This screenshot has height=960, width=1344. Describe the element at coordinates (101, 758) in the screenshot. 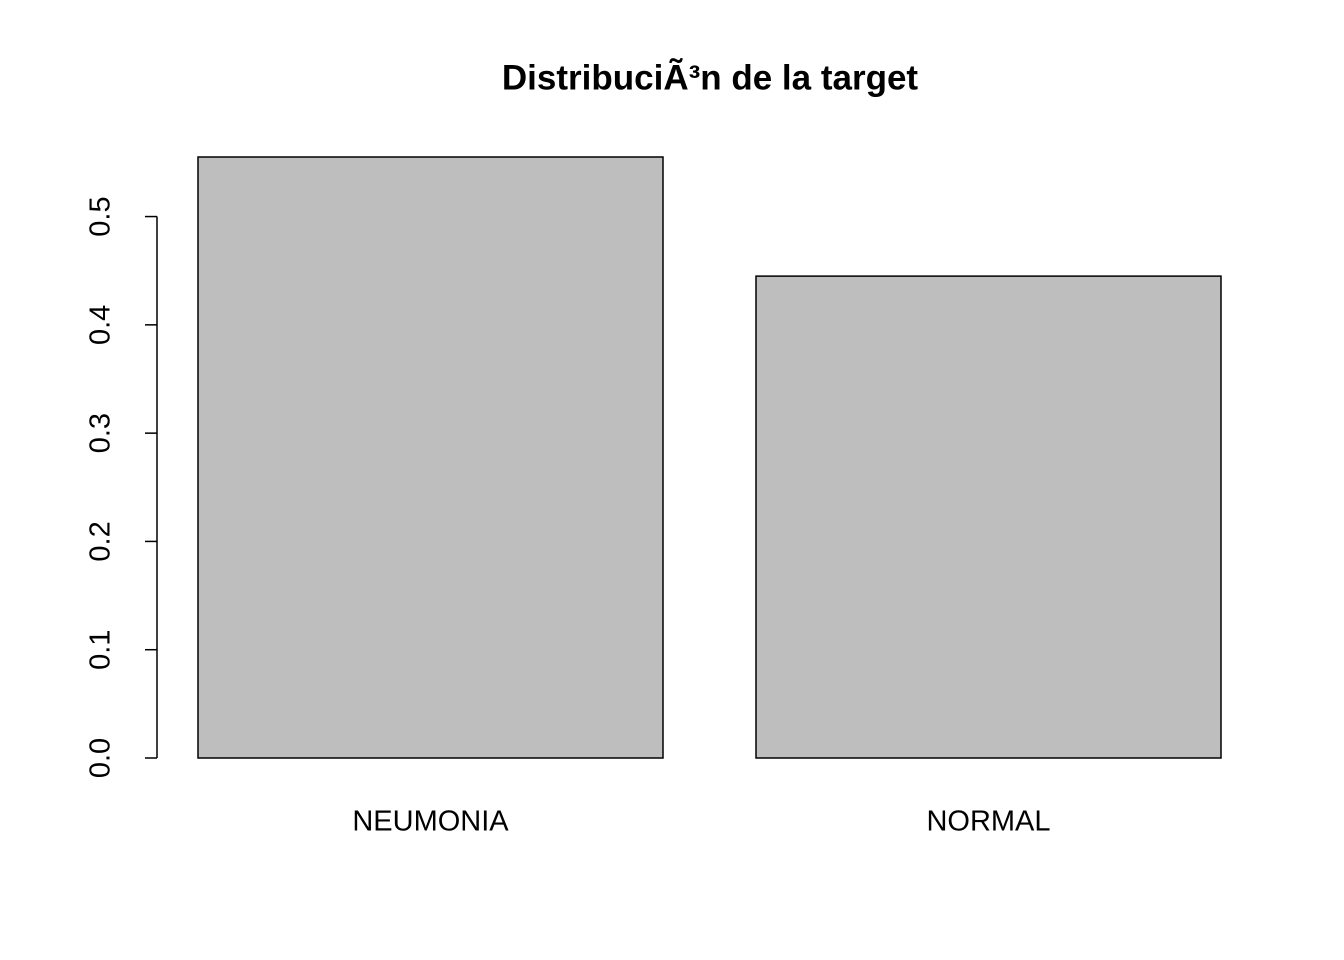

I see `y-tick-label: 0.0` at that location.